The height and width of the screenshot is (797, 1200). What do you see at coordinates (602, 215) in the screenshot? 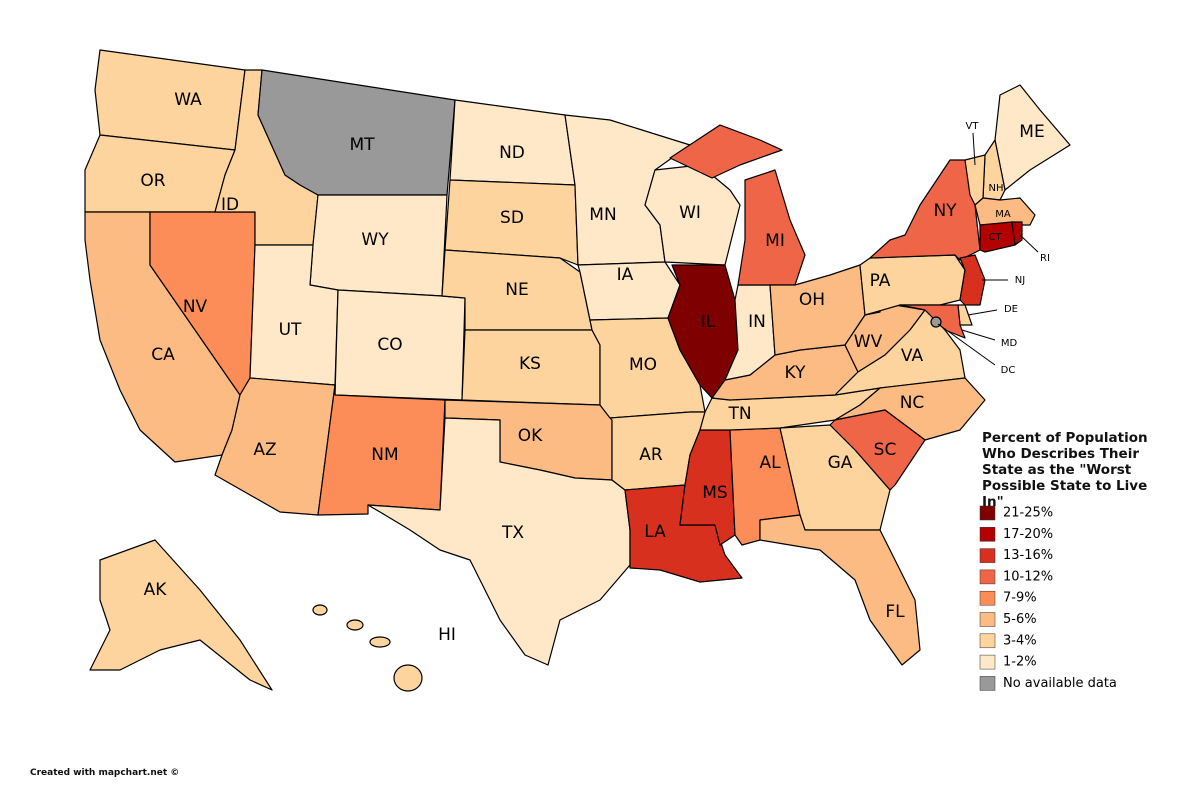
I see `state-label: MN` at bounding box center [602, 215].